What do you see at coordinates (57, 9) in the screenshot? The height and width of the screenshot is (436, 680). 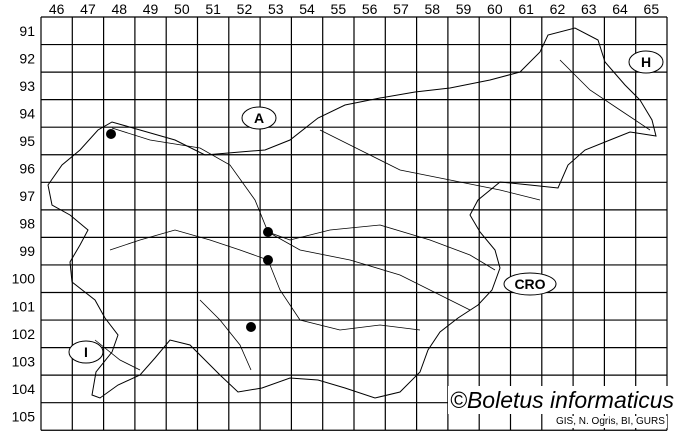 I see `column-label: 46` at bounding box center [57, 9].